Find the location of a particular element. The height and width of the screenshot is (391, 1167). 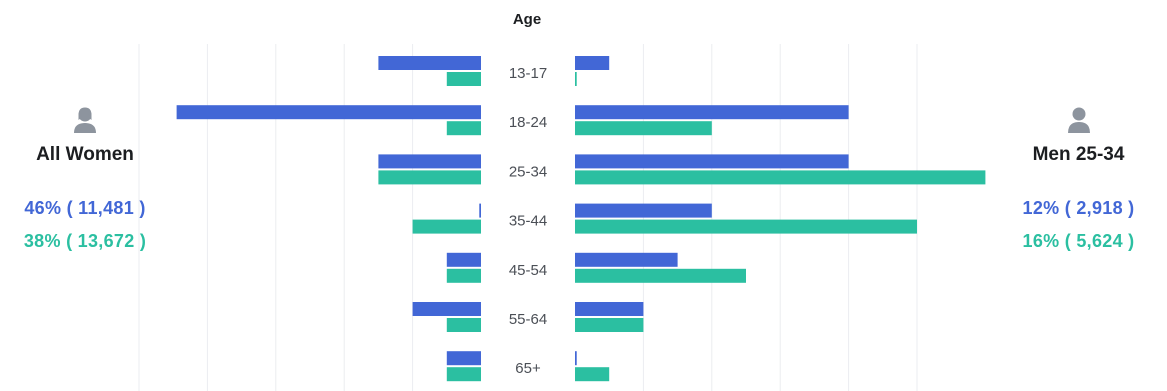

men-panel-title: Men 25-34 is located at coordinates (1078, 155).